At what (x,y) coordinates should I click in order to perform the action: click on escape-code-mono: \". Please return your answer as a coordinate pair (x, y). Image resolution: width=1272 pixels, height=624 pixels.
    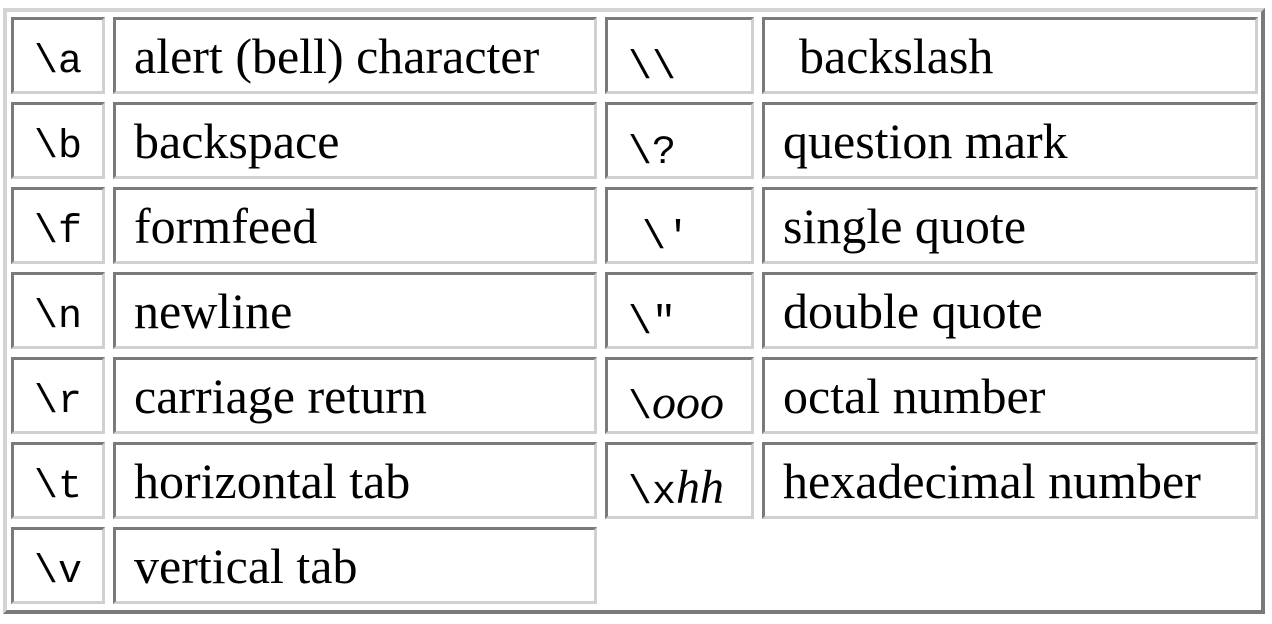
    Looking at the image, I should click on (652, 323).